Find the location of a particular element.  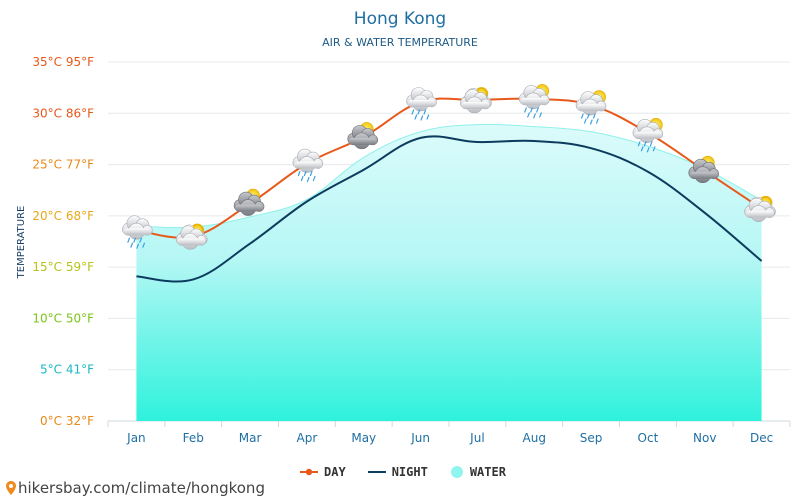

y-tick-label: 35°C 95°F is located at coordinates (63, 62).